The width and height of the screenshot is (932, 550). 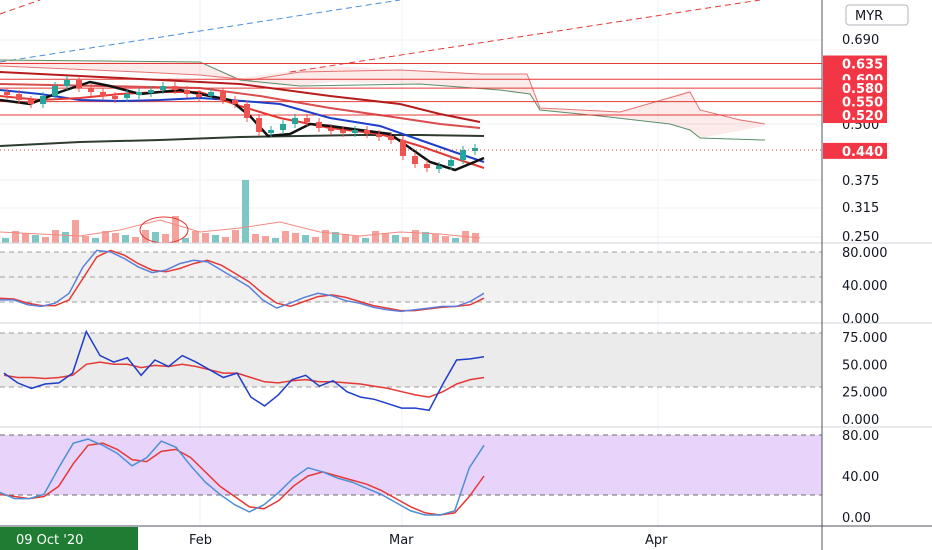 I want to click on time-crosshair-badge, so click(x=69, y=538).